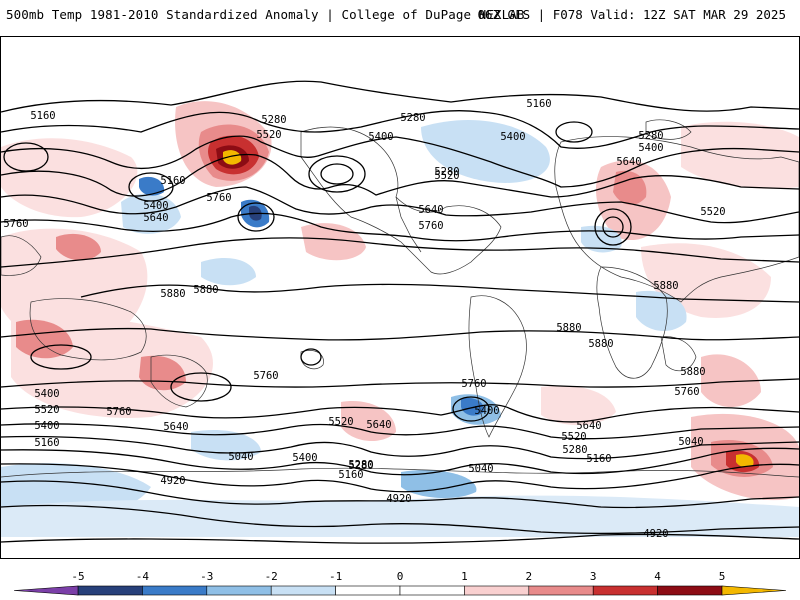 The height and width of the screenshot is (600, 800). What do you see at coordinates (335, 576) in the screenshot?
I see `colorbar-tick-label: -1` at bounding box center [335, 576].